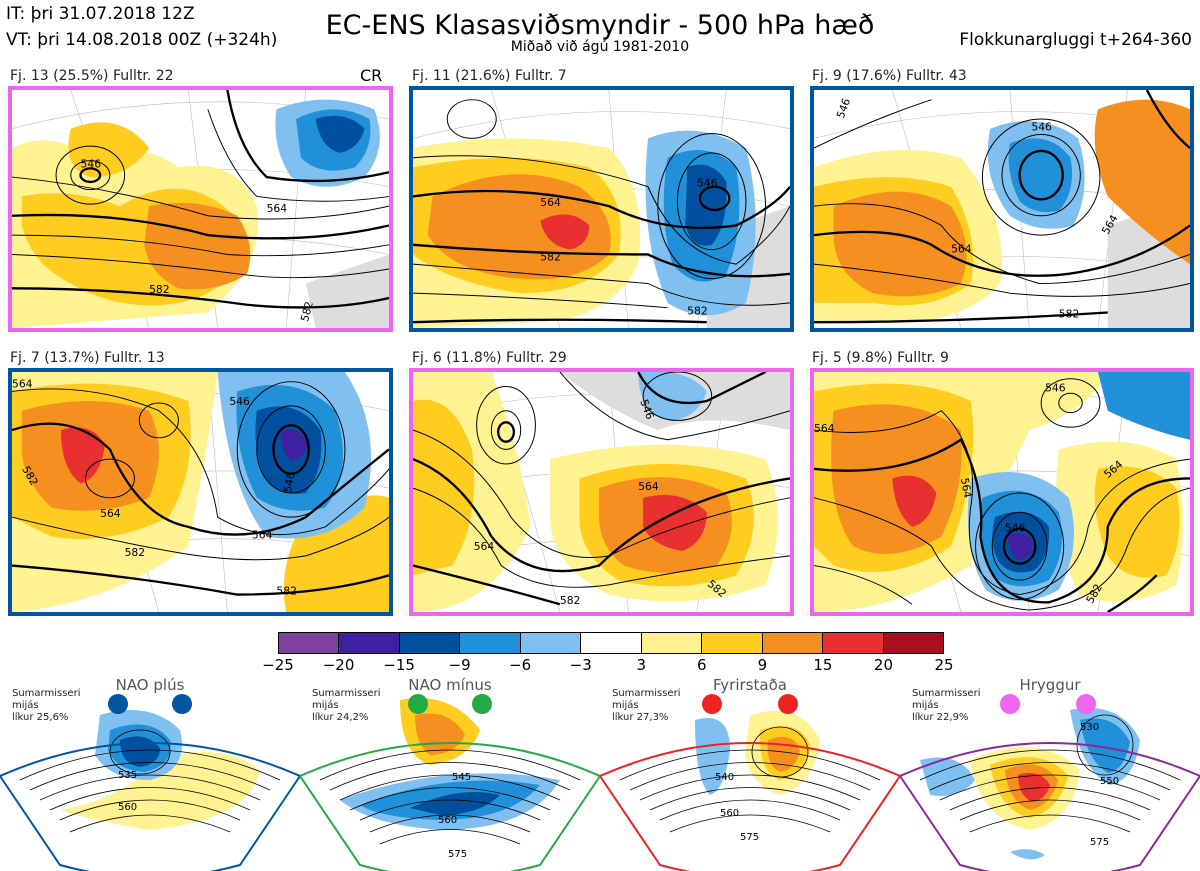 The width and height of the screenshot is (1200, 871). I want to click on regime-note: Sumarmisseri mijás líkur 24,2%, so click(346, 705).